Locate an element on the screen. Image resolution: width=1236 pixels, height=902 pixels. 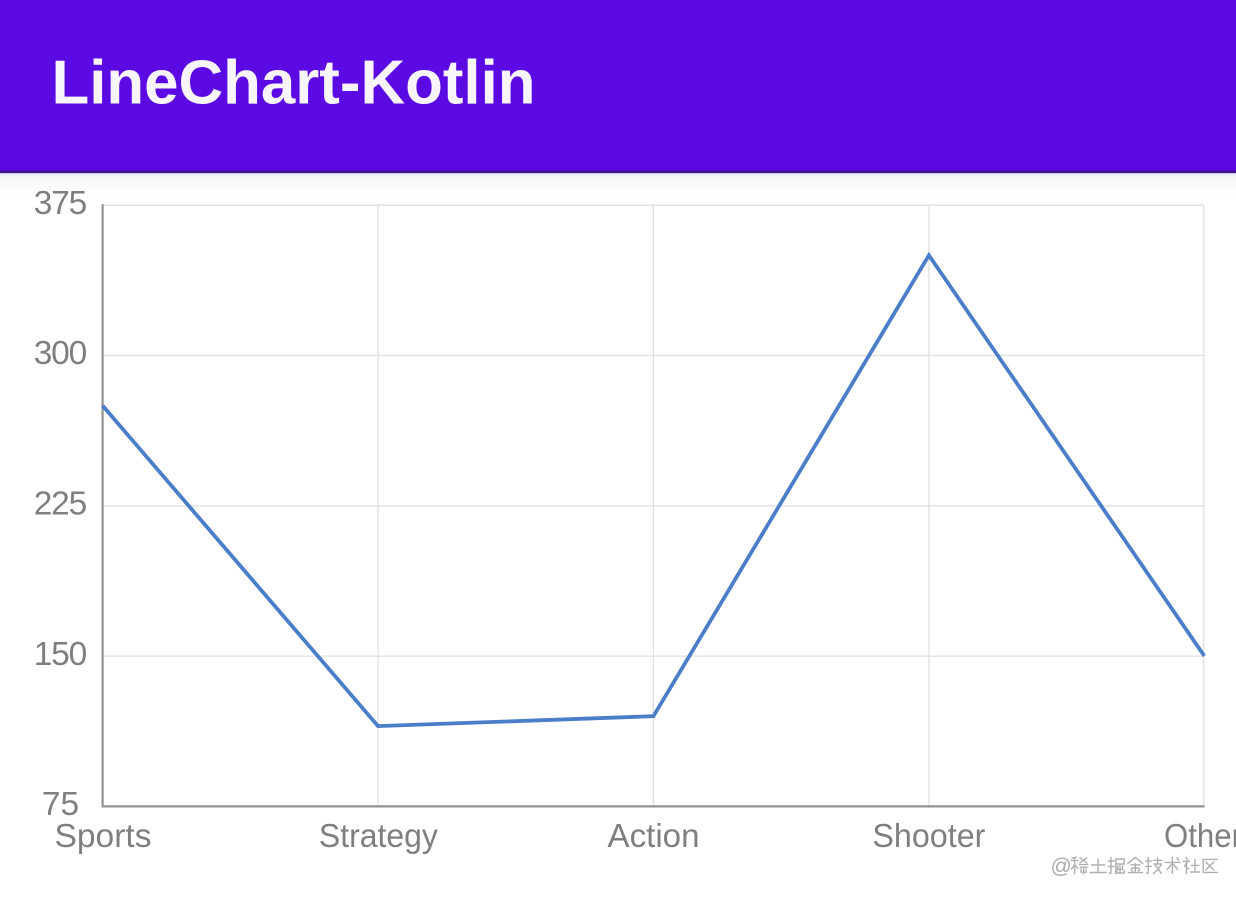
svg-text: Shooter is located at coordinates (928, 835).